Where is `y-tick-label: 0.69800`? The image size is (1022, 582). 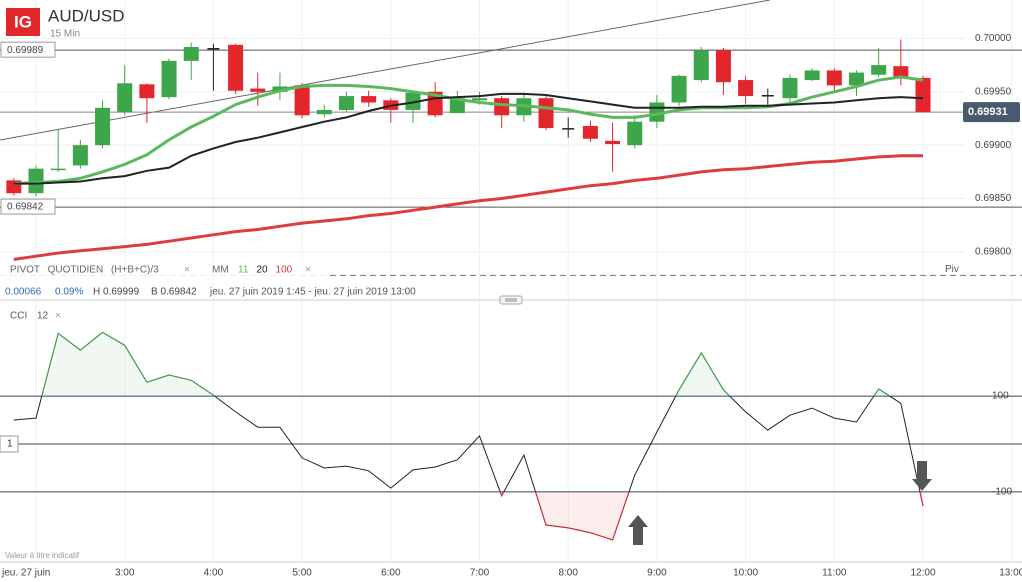 y-tick-label: 0.69800 is located at coordinates (993, 252).